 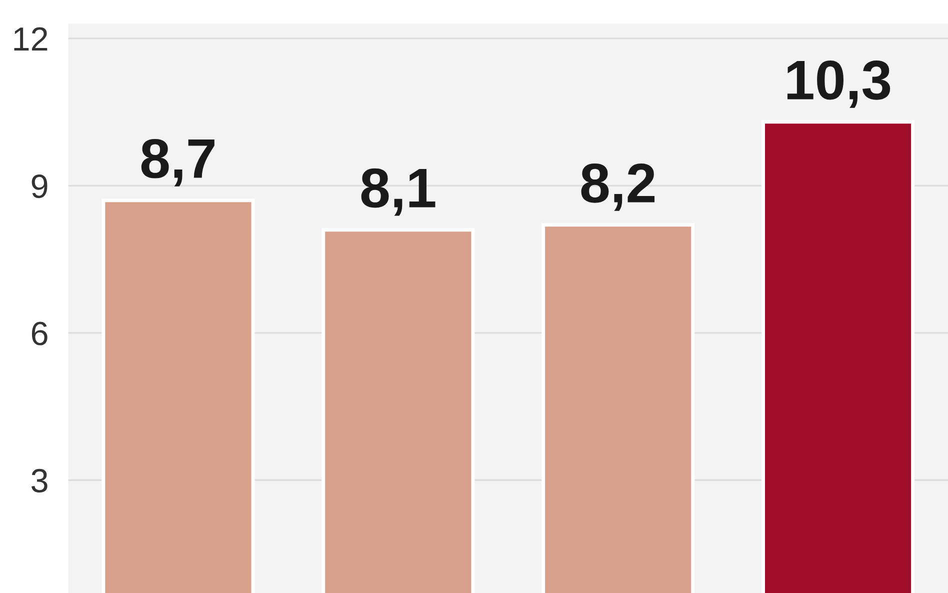 I want to click on y-tick-label: 6, so click(x=40, y=334).